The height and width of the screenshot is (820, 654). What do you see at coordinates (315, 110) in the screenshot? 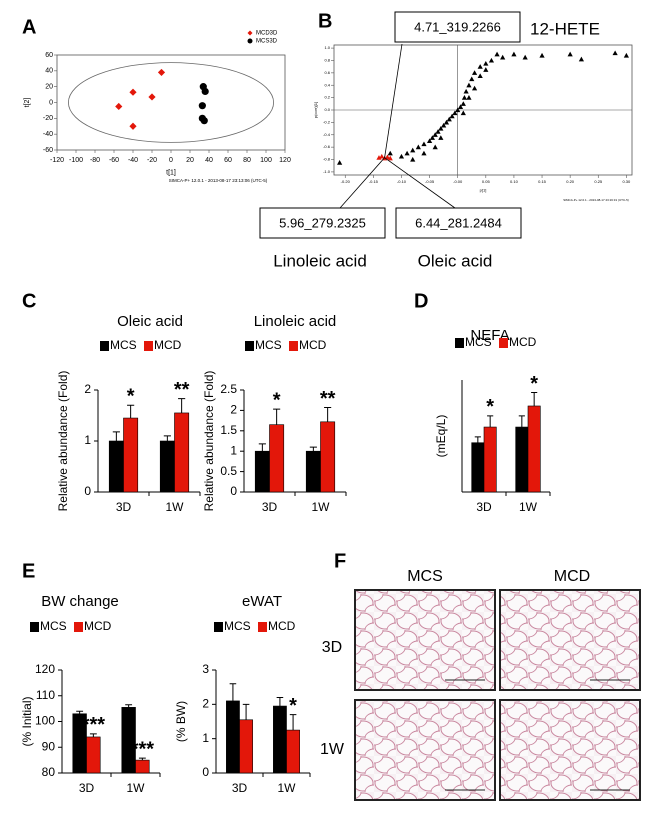
I see `y-axis-label: p(corr)[1]` at bounding box center [315, 110].